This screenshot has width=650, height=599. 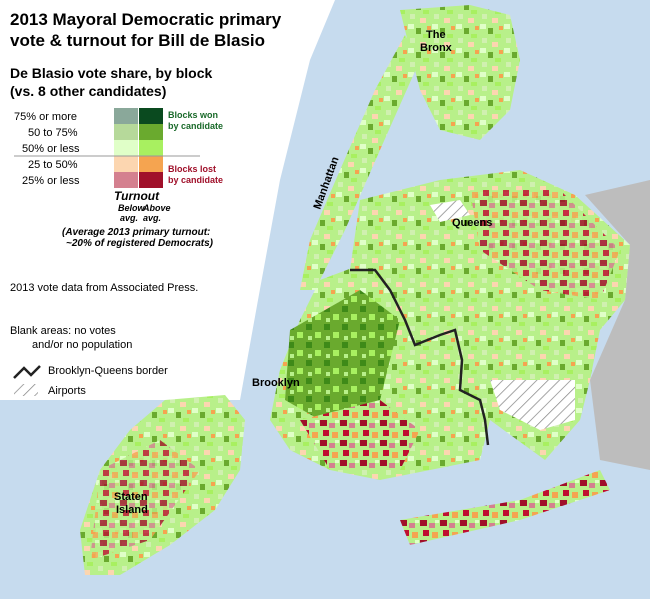 I want to click on legend-row: 25 to 50%, so click(x=53, y=165).